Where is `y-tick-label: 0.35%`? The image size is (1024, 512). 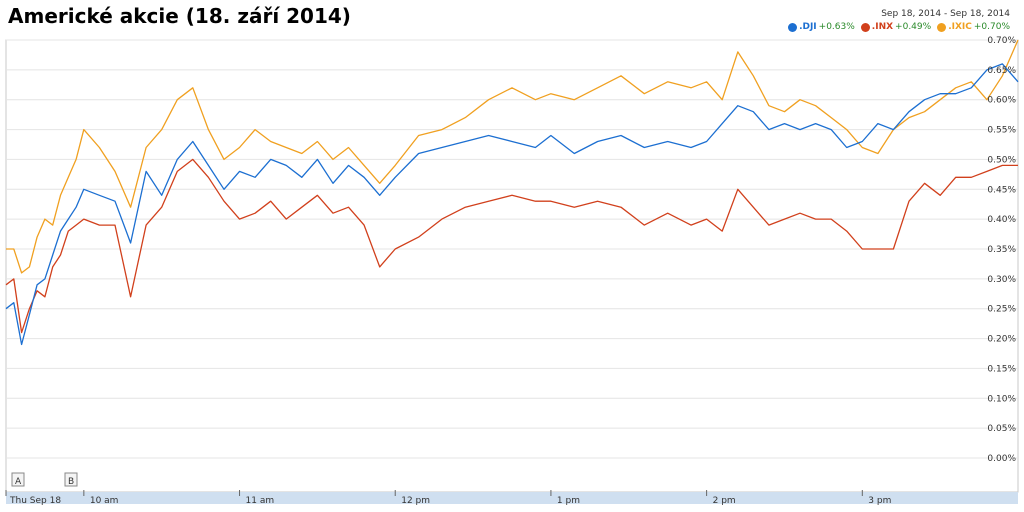 y-tick-label: 0.35% is located at coordinates (1001, 250).